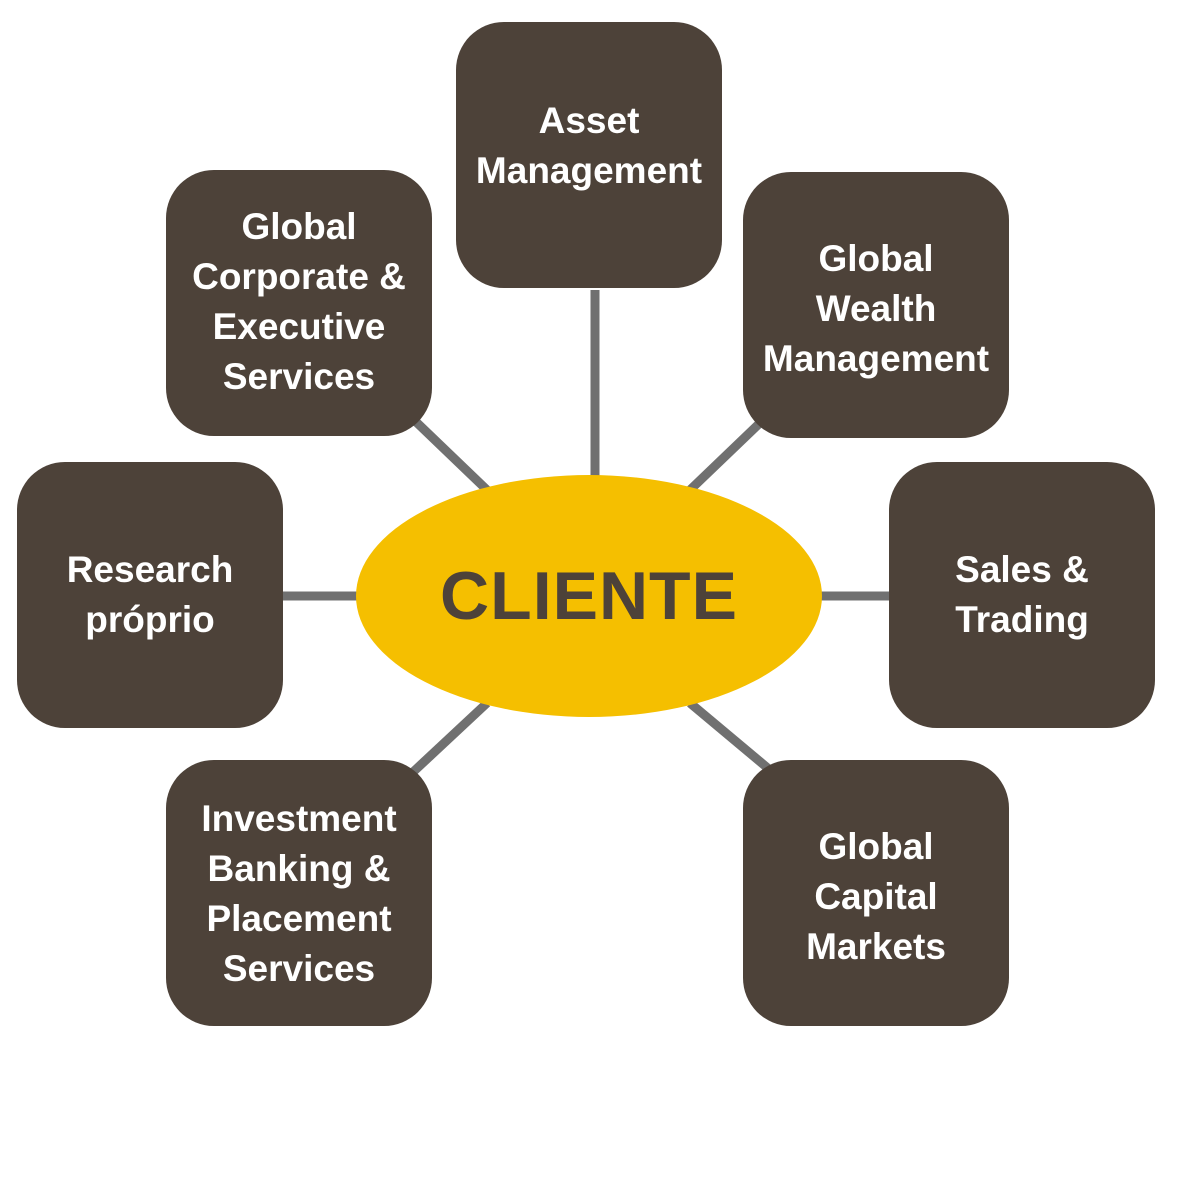 This screenshot has height=1181, width=1181. What do you see at coordinates (449, 738) in the screenshot?
I see `connector-investment-banking` at bounding box center [449, 738].